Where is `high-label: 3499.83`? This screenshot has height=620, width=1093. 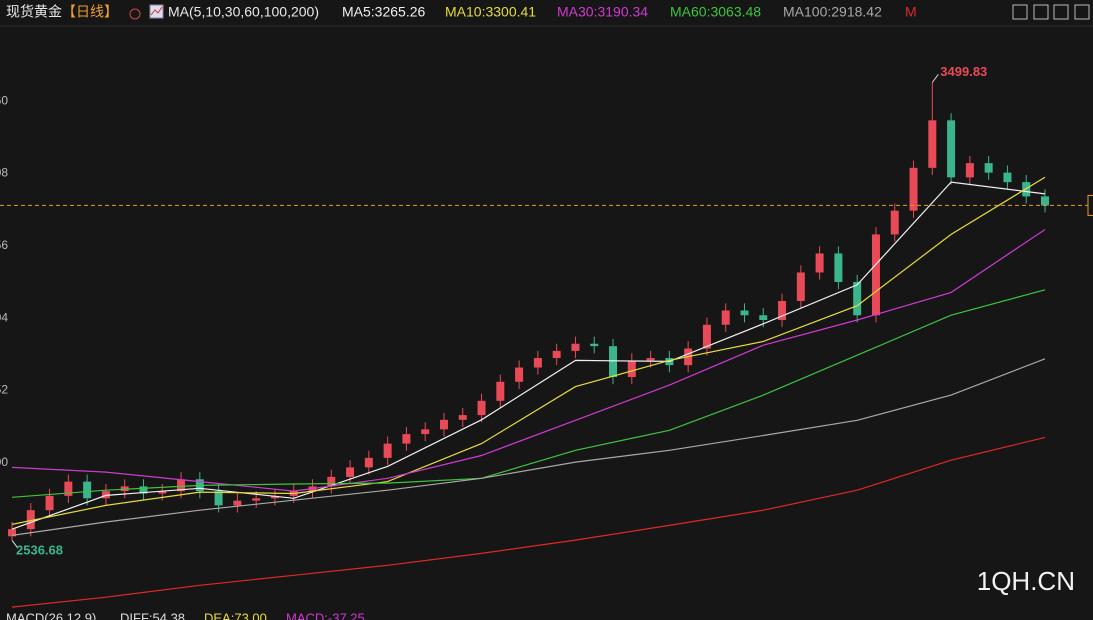 high-label: 3499.83 is located at coordinates (963, 71).